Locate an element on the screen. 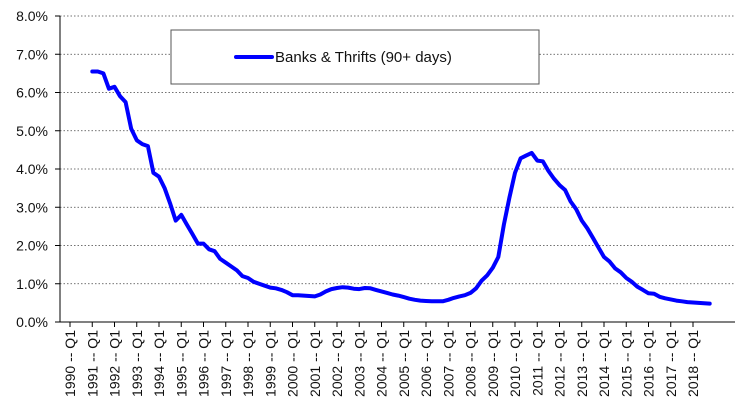 This screenshot has height=417, width=735. x-tick-label: 2017 -- Q1 is located at coordinates (671, 363).